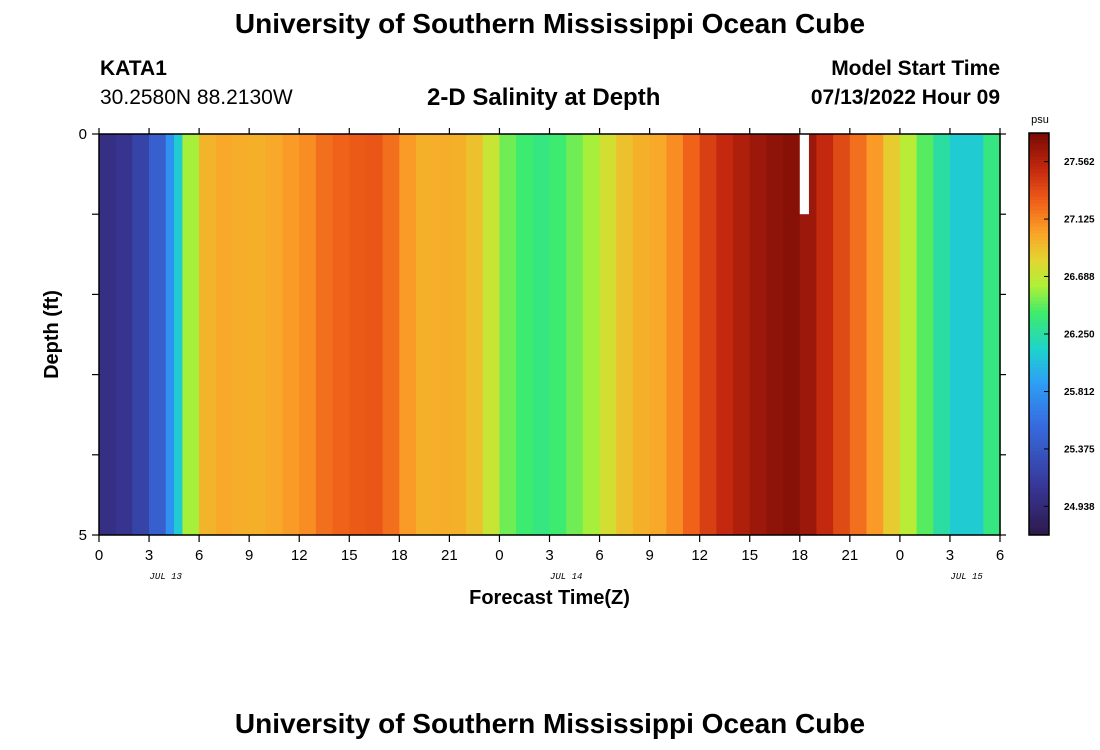 Image resolution: width=1100 pixels, height=750 pixels. Describe the element at coordinates (966, 577) in the screenshot. I see `date-label: JUL 15` at that location.